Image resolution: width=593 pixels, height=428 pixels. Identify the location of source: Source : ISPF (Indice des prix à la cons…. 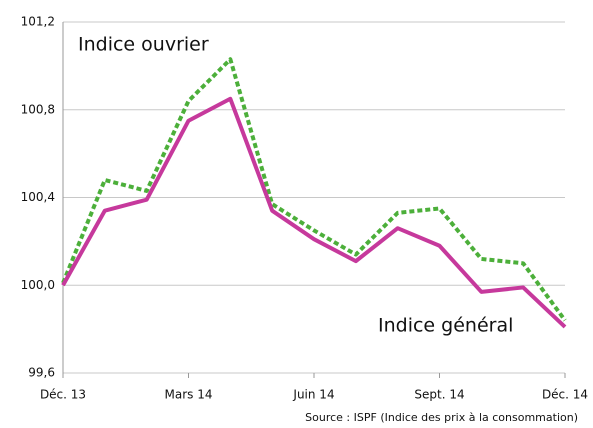
(441, 417).